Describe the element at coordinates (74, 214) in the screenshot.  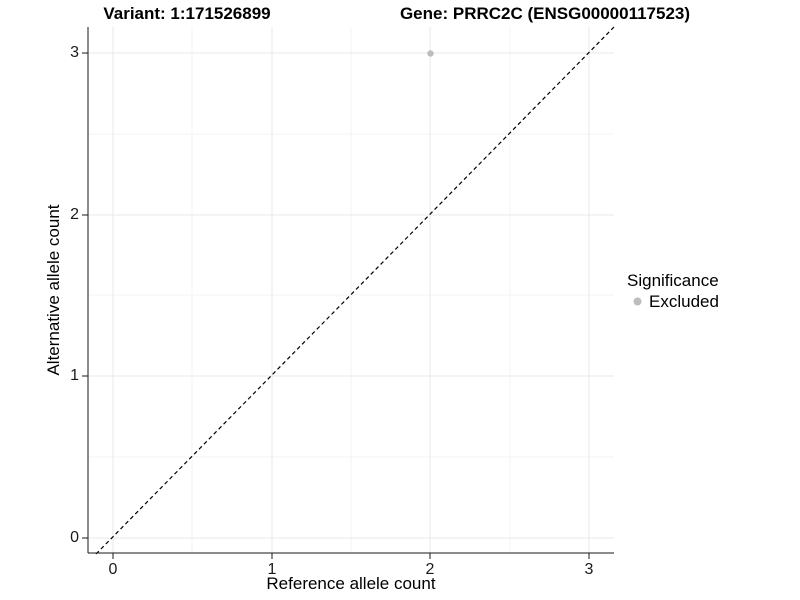
I see `y-tick-label-2: 2` at that location.